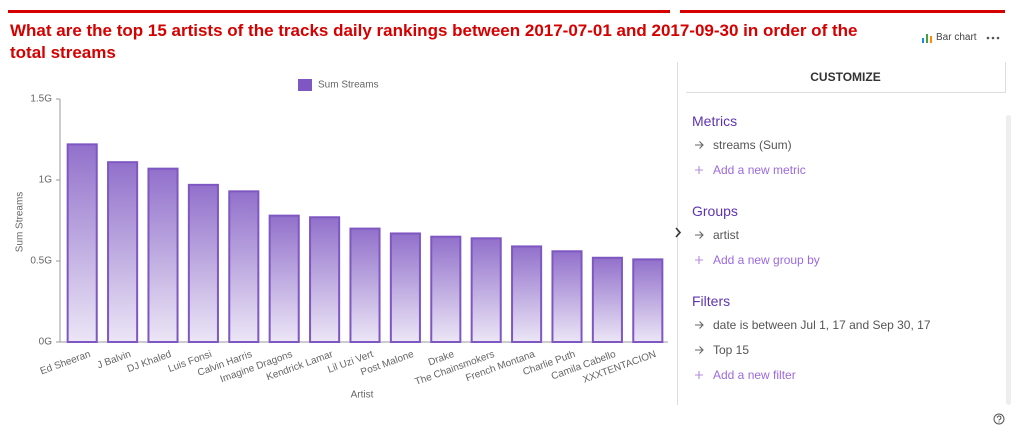 The width and height of the screenshot is (1024, 438). What do you see at coordinates (927, 38) in the screenshot?
I see `bar-icon` at bounding box center [927, 38].